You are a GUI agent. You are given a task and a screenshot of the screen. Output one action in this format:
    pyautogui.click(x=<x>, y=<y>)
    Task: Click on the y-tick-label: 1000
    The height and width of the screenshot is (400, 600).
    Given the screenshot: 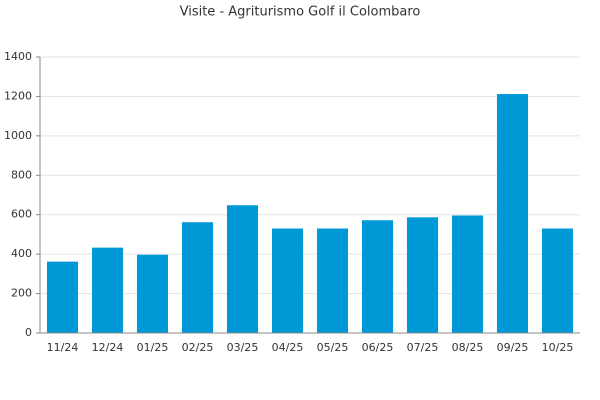 What is the action you would take?
    pyautogui.click(x=18, y=135)
    